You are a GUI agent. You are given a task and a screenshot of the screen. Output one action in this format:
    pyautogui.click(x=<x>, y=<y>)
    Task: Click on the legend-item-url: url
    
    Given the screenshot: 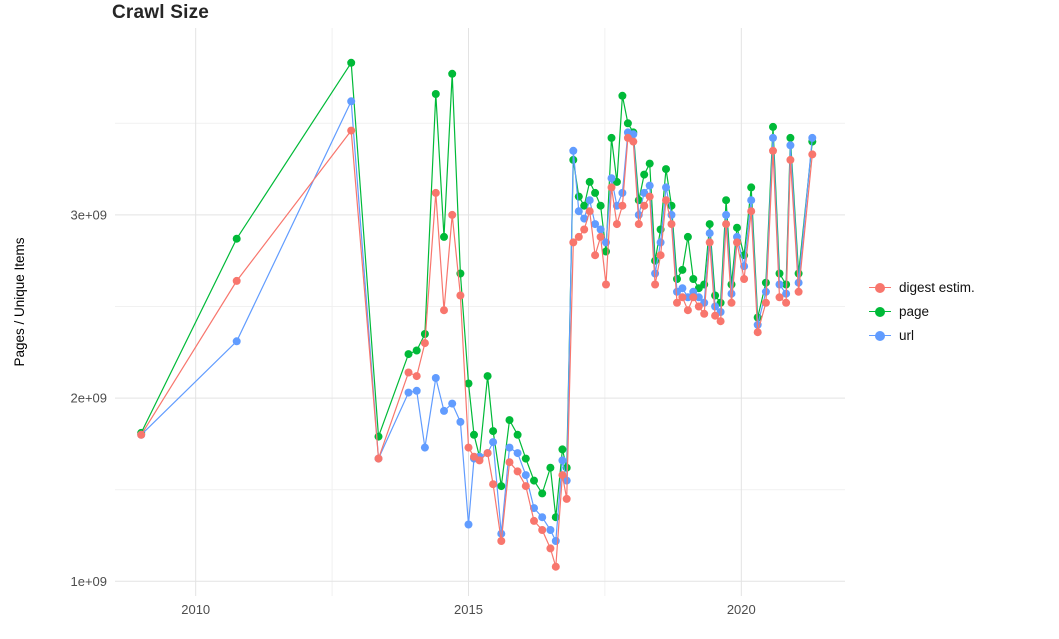 What is the action you would take?
    pyautogui.click(x=922, y=335)
    